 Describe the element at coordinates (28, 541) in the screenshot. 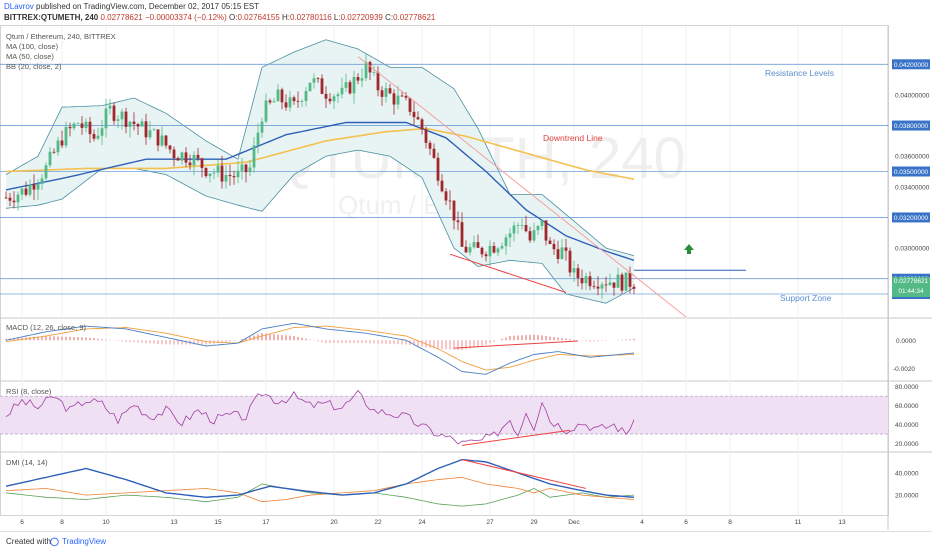

I see `footer-created: Created with` at that location.